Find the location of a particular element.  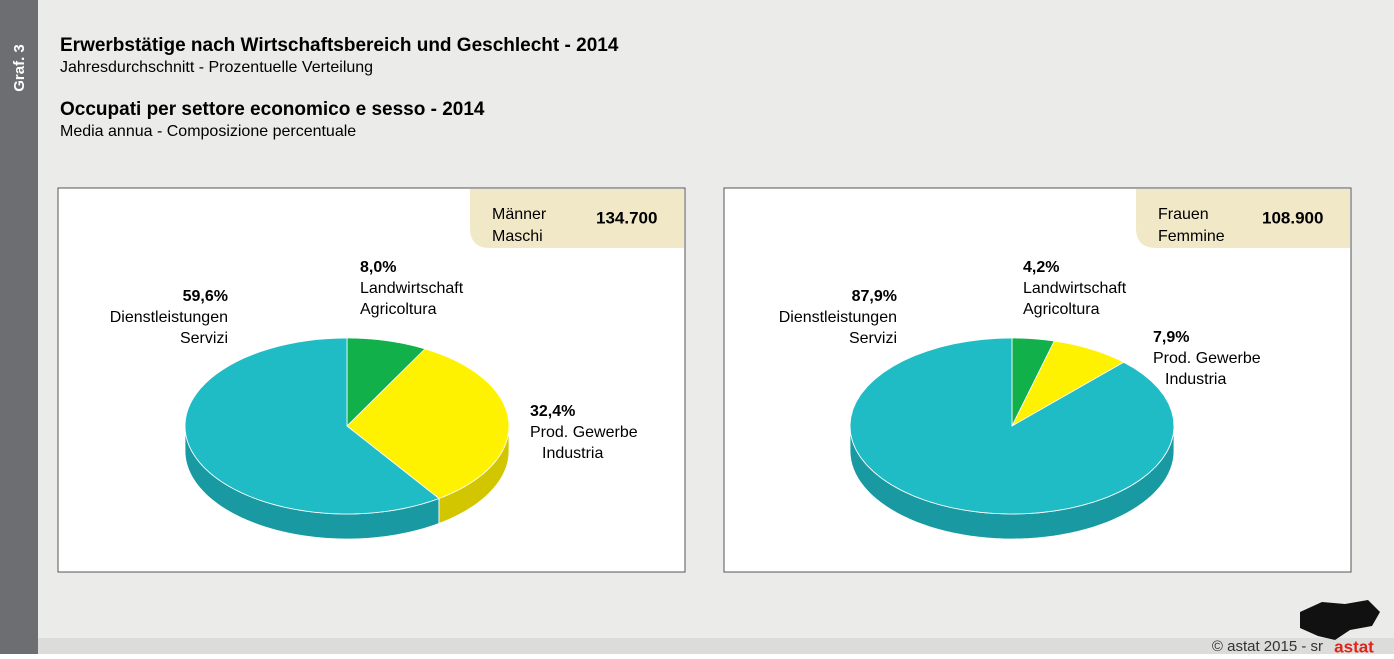

value-label: 87,9% is located at coordinates (874, 296).